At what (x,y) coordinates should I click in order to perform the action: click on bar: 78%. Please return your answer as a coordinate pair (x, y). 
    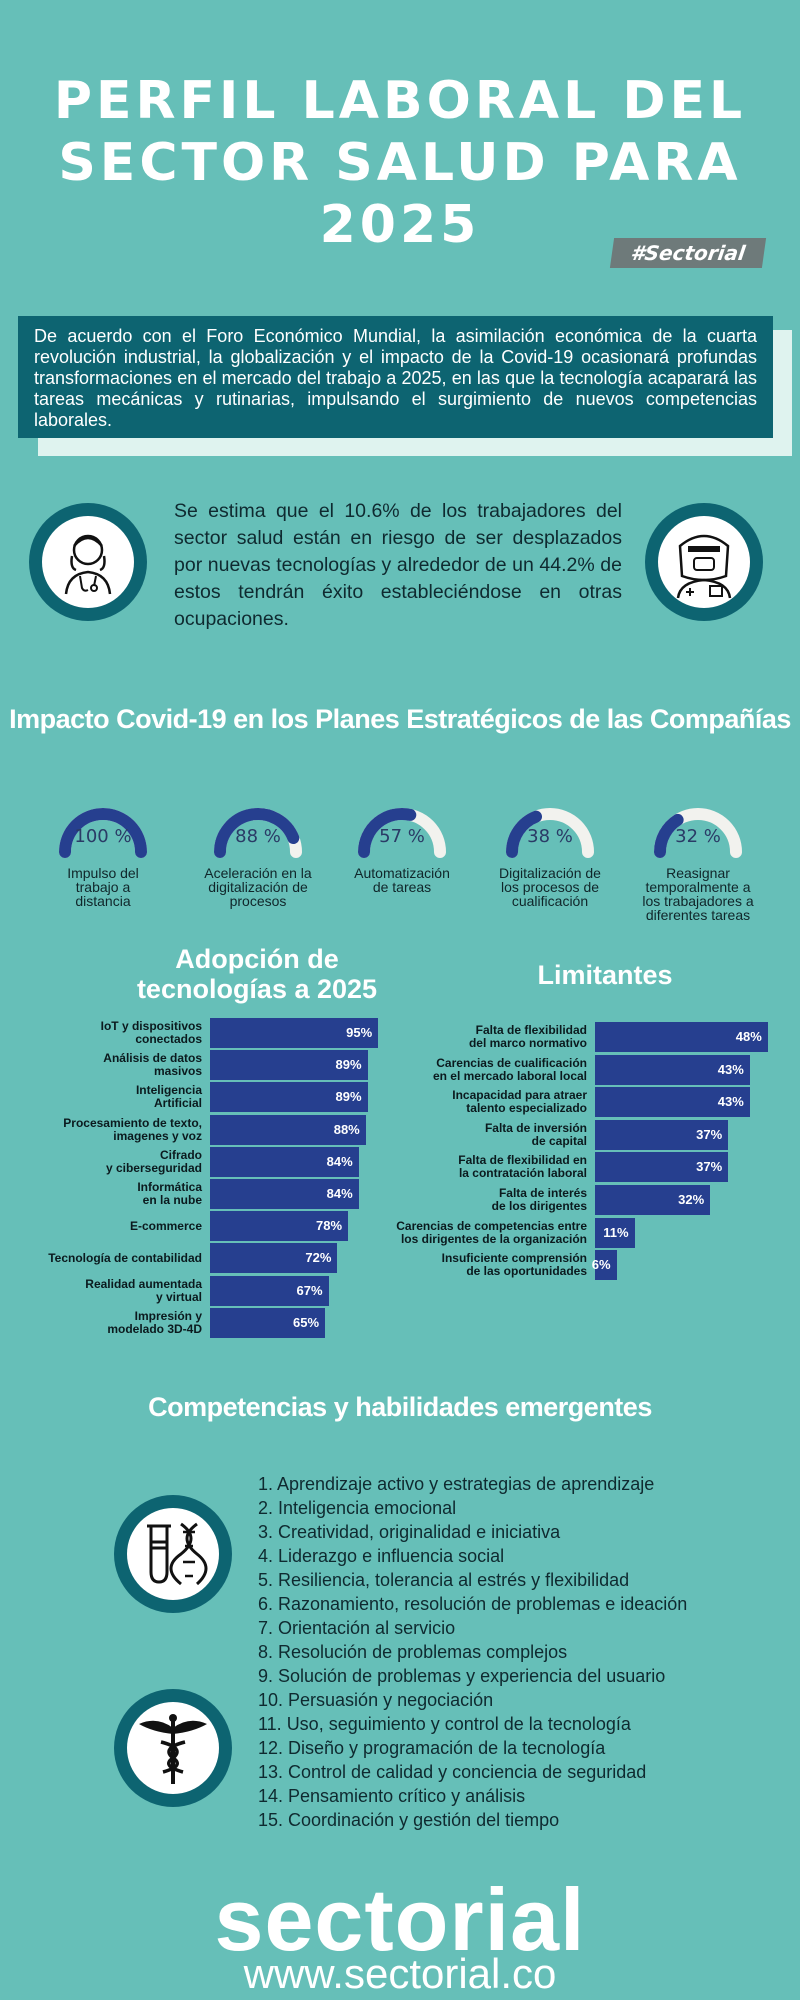
    Looking at the image, I should click on (279, 1226).